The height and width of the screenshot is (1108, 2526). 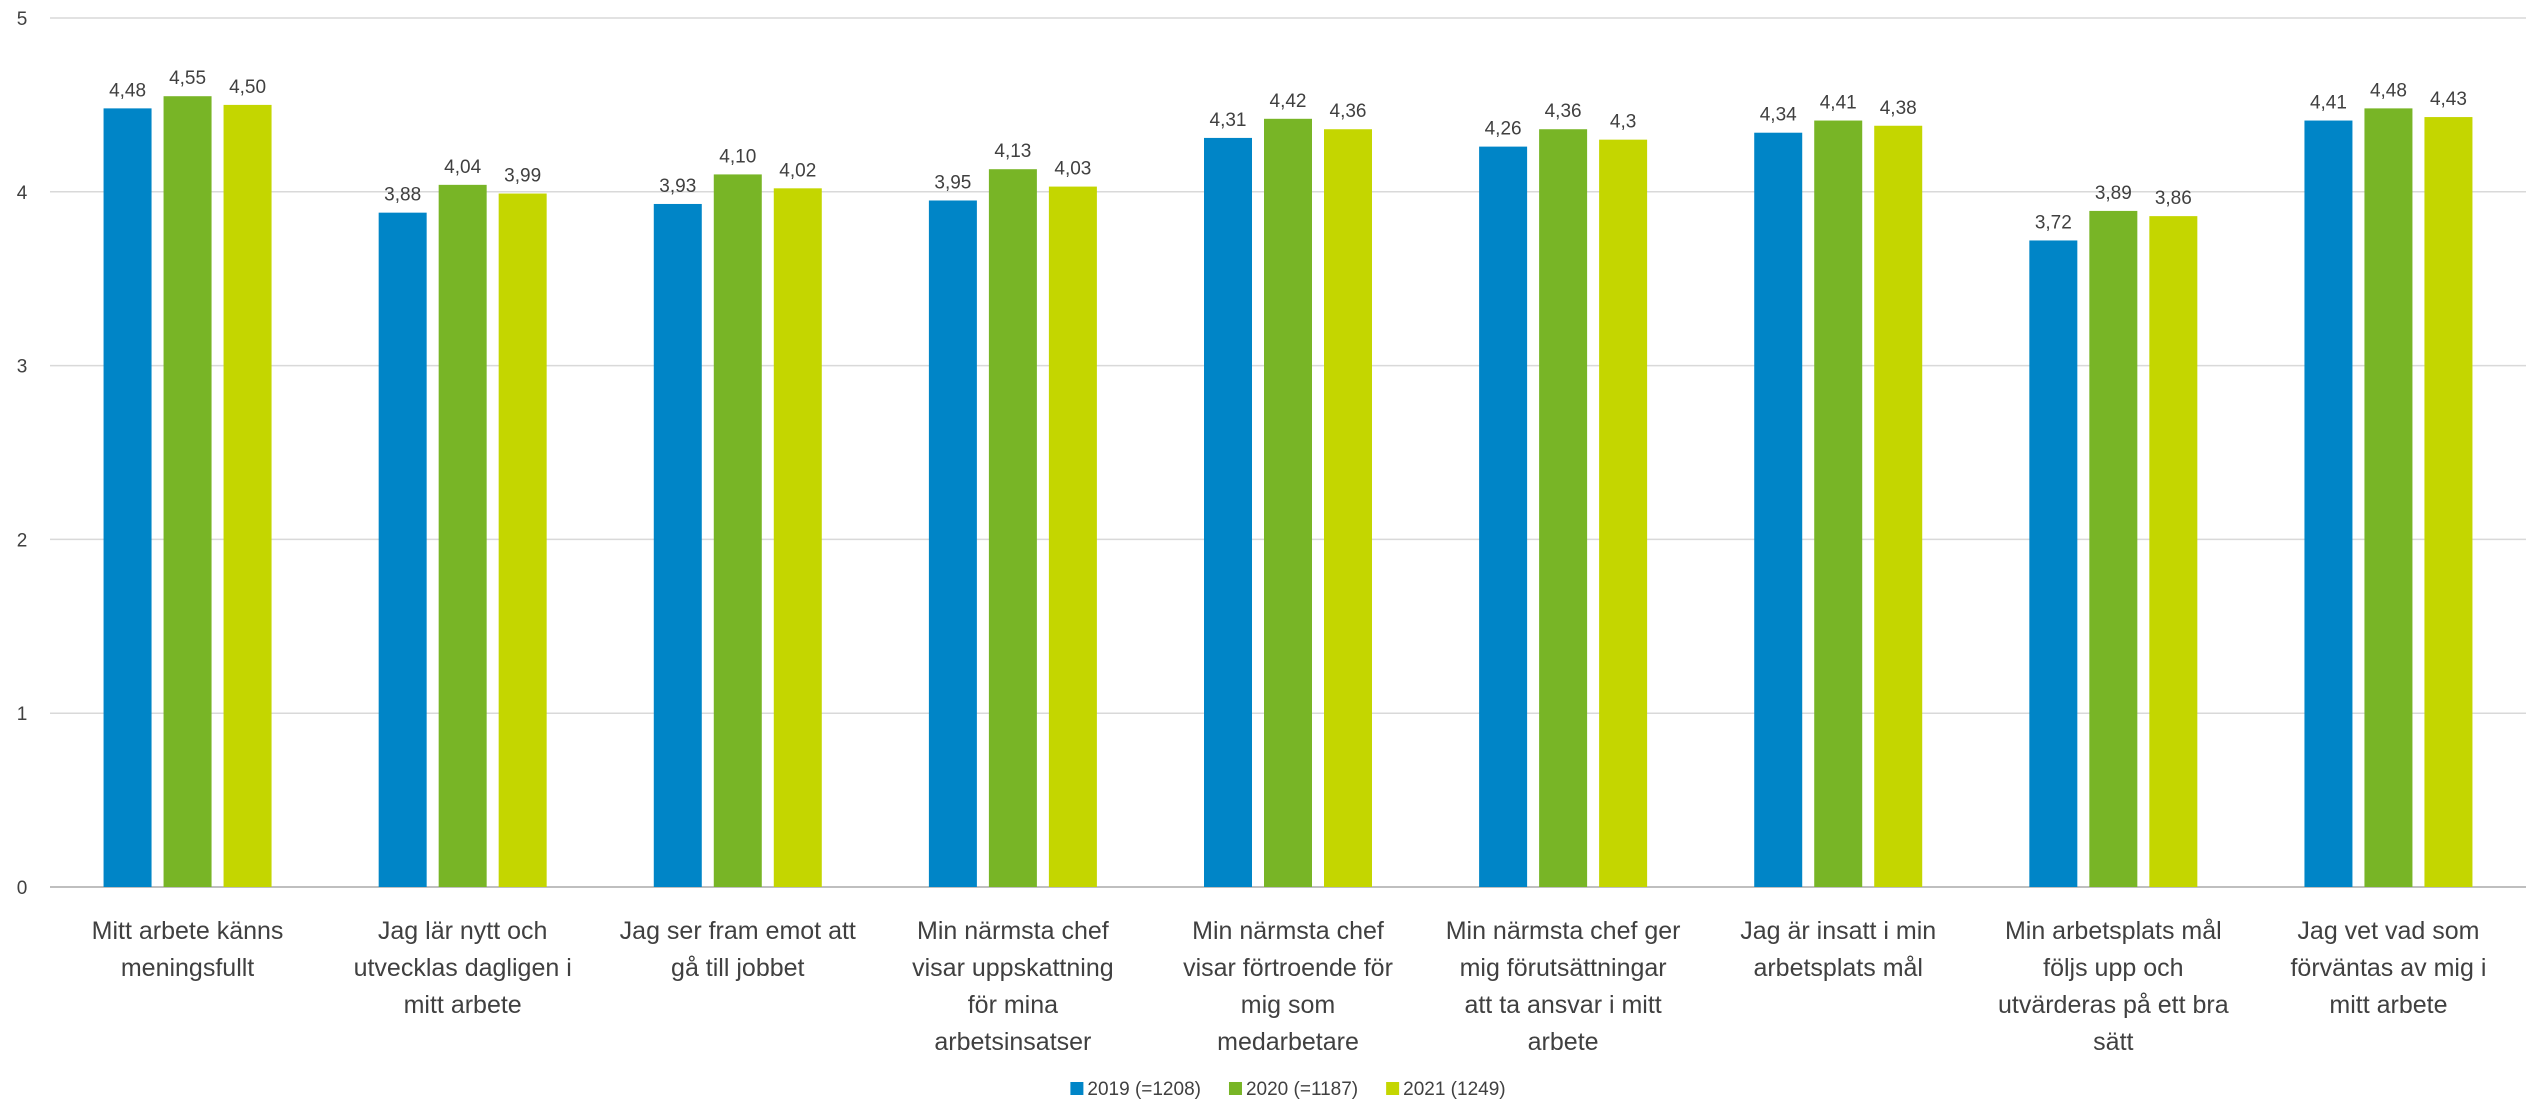 I want to click on legend-label: 2019 (=1208), so click(x=1144, y=1089).